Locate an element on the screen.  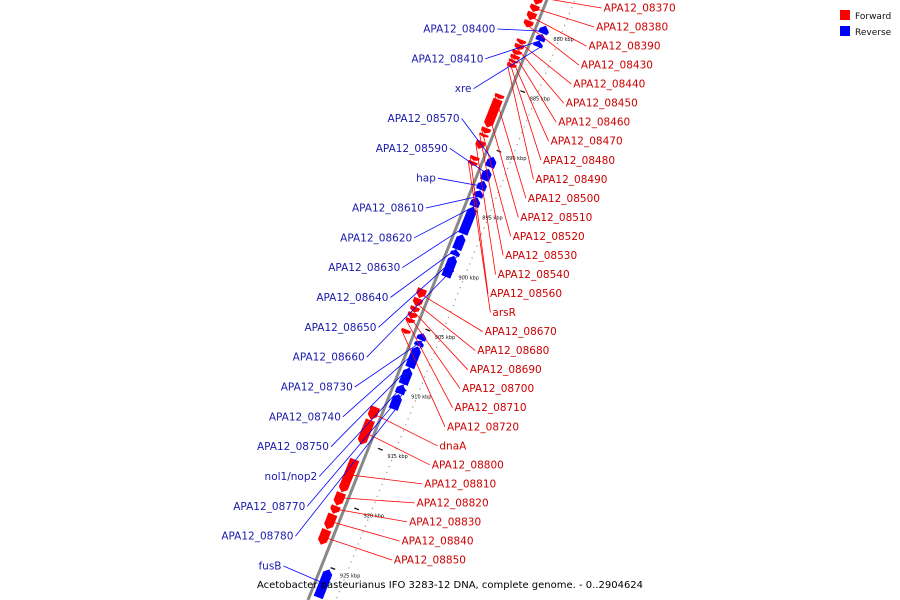
gene-label-apa12-08490: APA12_08490 is located at coordinates (571, 180).